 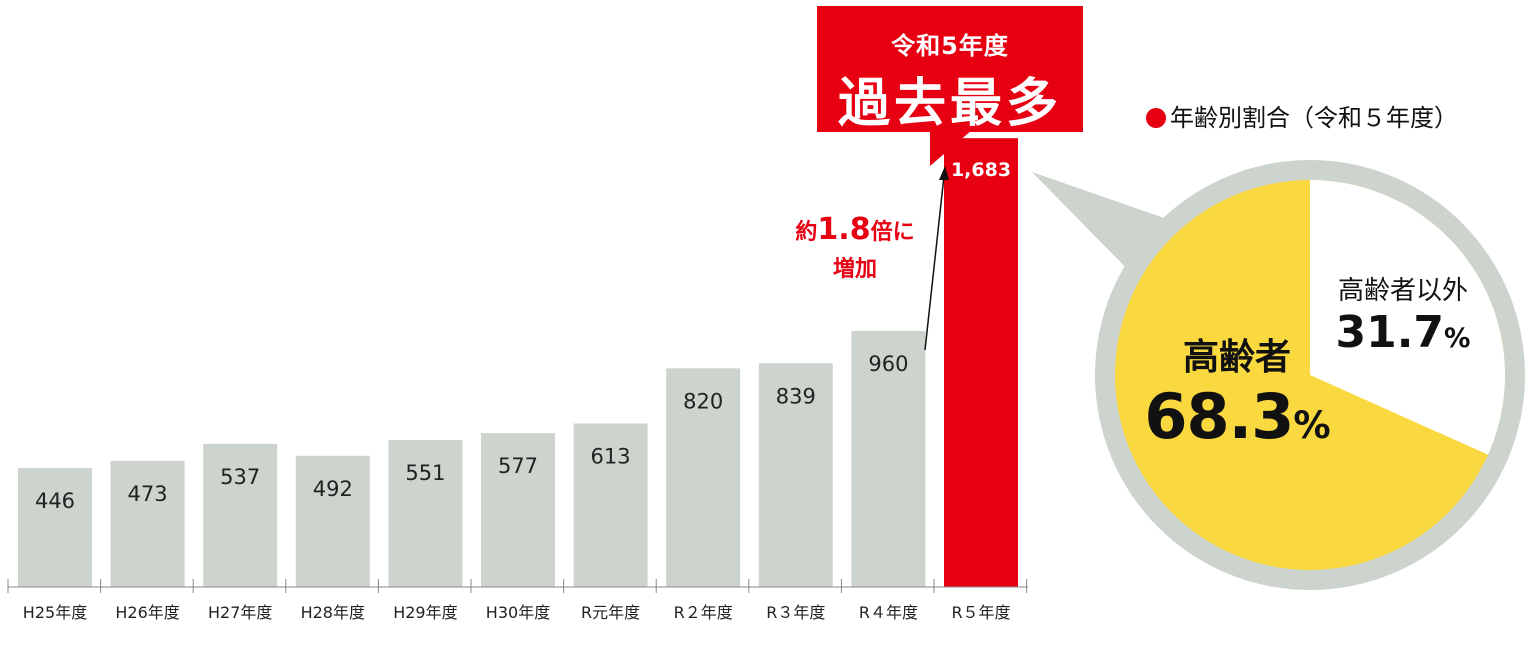 What do you see at coordinates (795, 612) in the screenshot?
I see `x-tick-label-8: R３年度` at bounding box center [795, 612].